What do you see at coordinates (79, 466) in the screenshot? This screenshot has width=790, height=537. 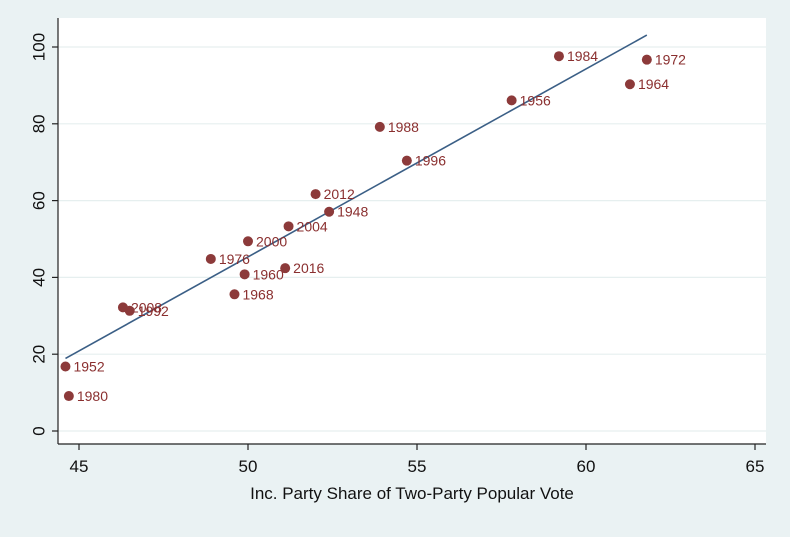 I see `x-tick-label: 45` at bounding box center [79, 466].